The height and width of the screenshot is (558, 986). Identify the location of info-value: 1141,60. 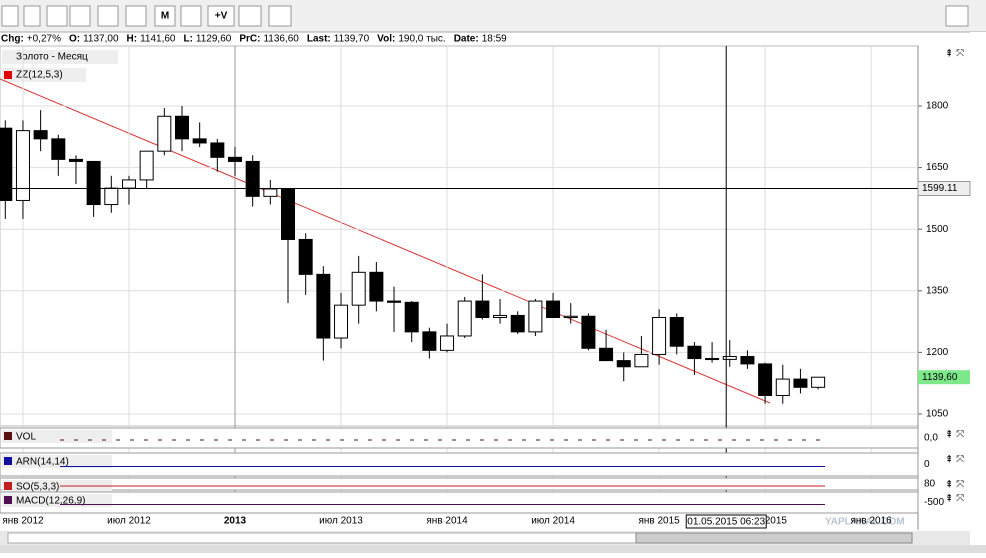
(158, 39).